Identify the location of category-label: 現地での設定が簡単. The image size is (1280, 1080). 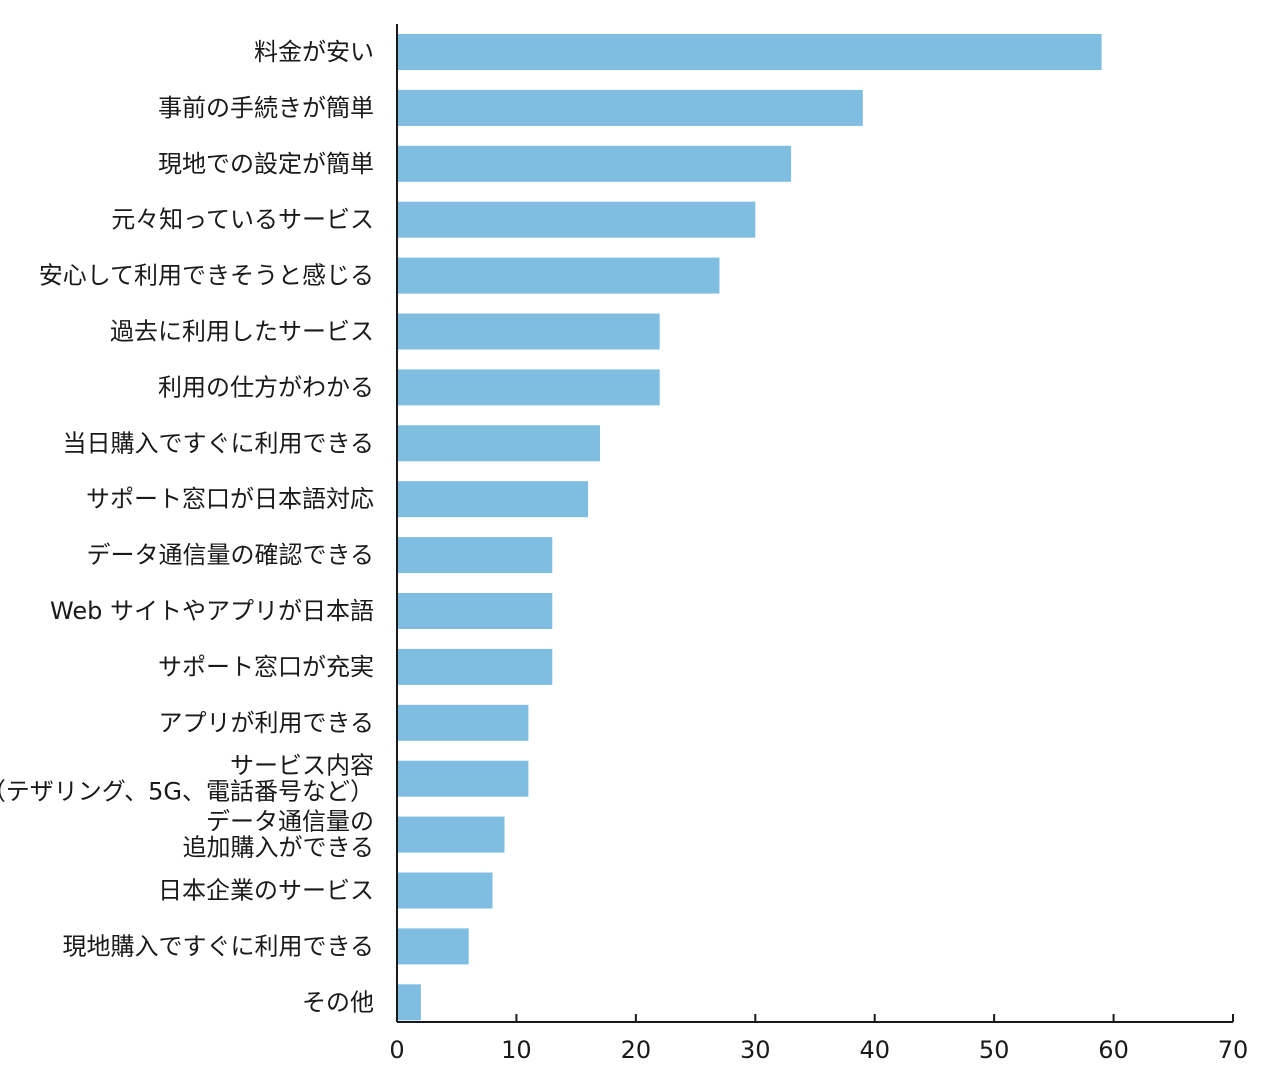
(266, 164).